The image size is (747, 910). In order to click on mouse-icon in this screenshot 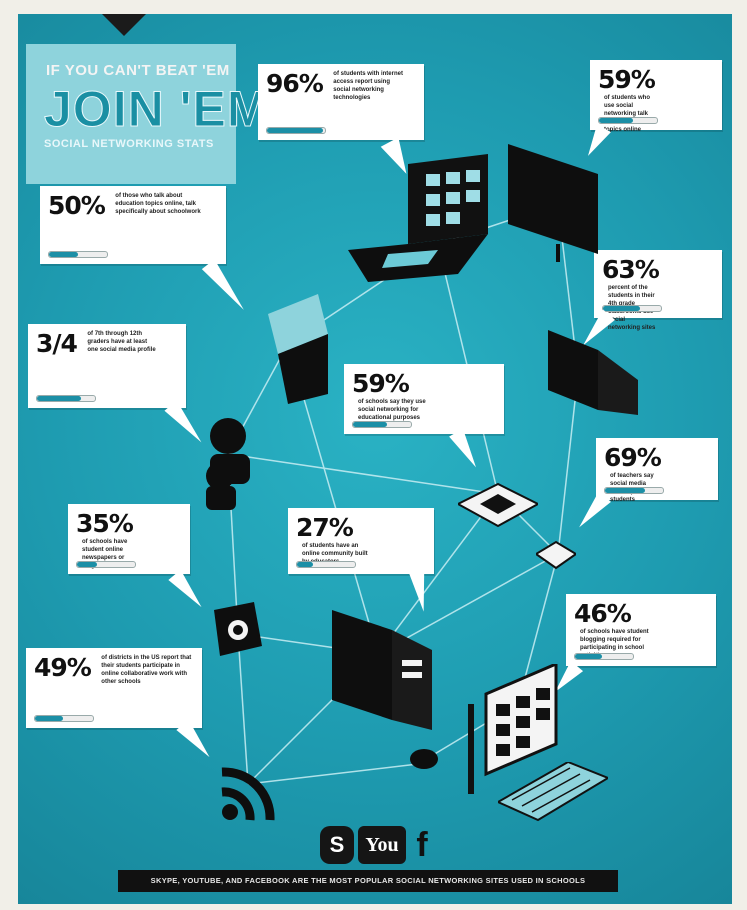, I will do `click(424, 759)`.